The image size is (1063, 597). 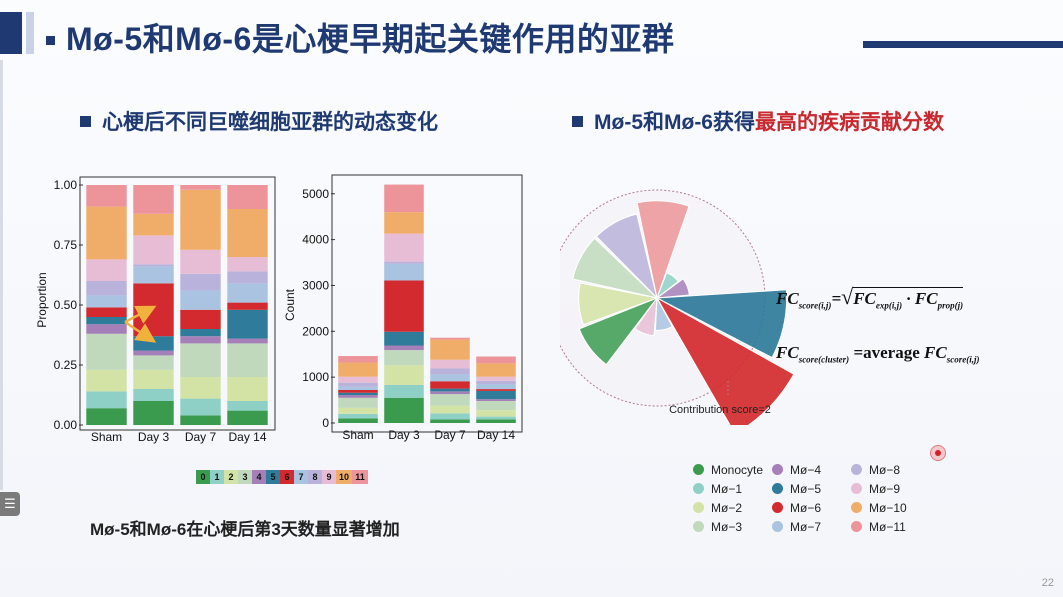 What do you see at coordinates (887, 527) in the screenshot?
I see `legend-label: Mø−11` at bounding box center [887, 527].